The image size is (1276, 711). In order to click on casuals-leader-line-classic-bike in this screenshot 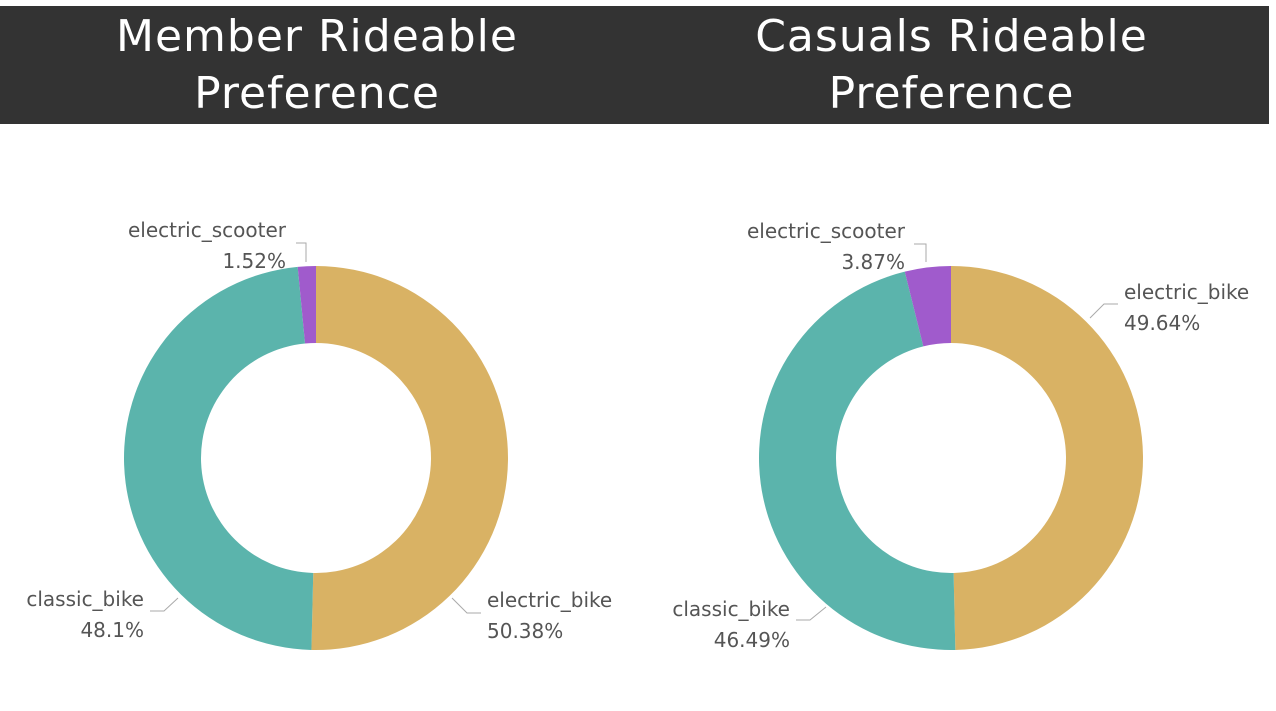, I will do `click(811, 613)`.